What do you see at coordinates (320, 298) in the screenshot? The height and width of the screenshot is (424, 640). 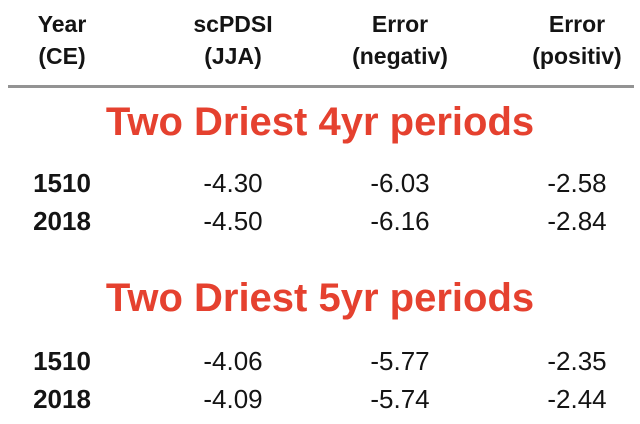 I see `section-title-5yr-periods: Two Driest 5yr periods` at bounding box center [320, 298].